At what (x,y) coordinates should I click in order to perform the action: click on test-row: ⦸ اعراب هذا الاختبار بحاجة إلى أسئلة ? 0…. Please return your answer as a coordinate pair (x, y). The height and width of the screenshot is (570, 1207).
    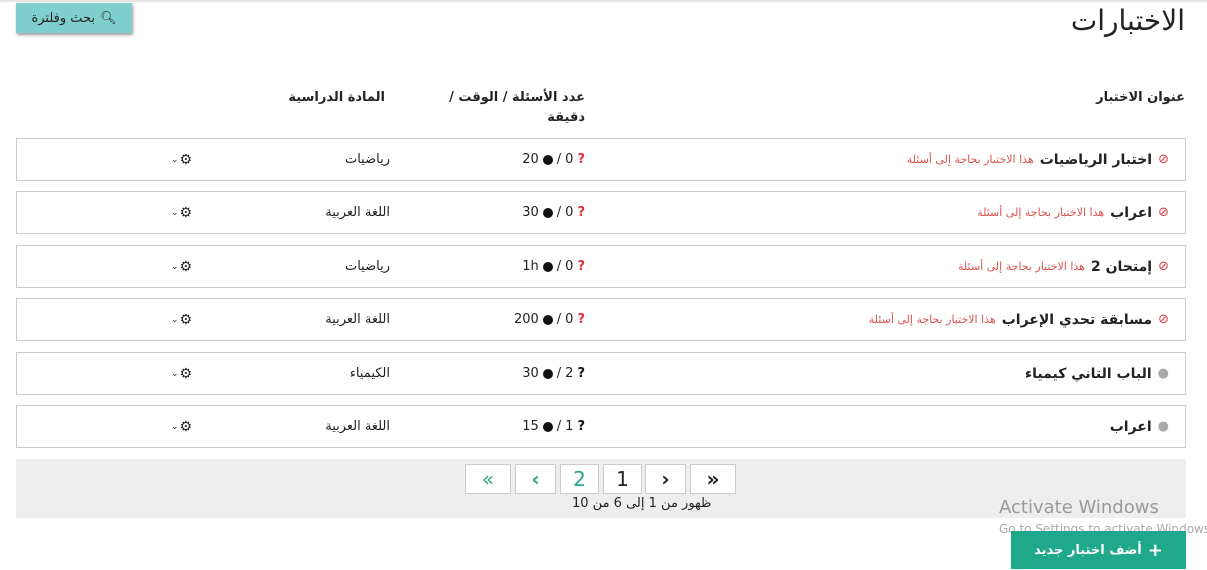
    Looking at the image, I should click on (601, 212).